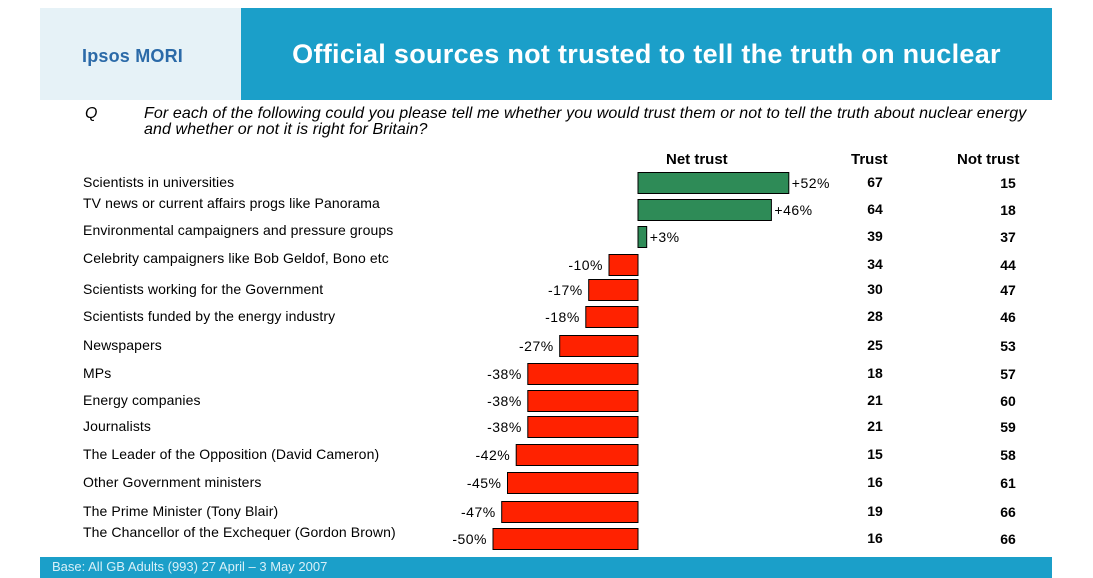  I want to click on ipsos-mori-logo: Ipsos MORI, so click(133, 56).